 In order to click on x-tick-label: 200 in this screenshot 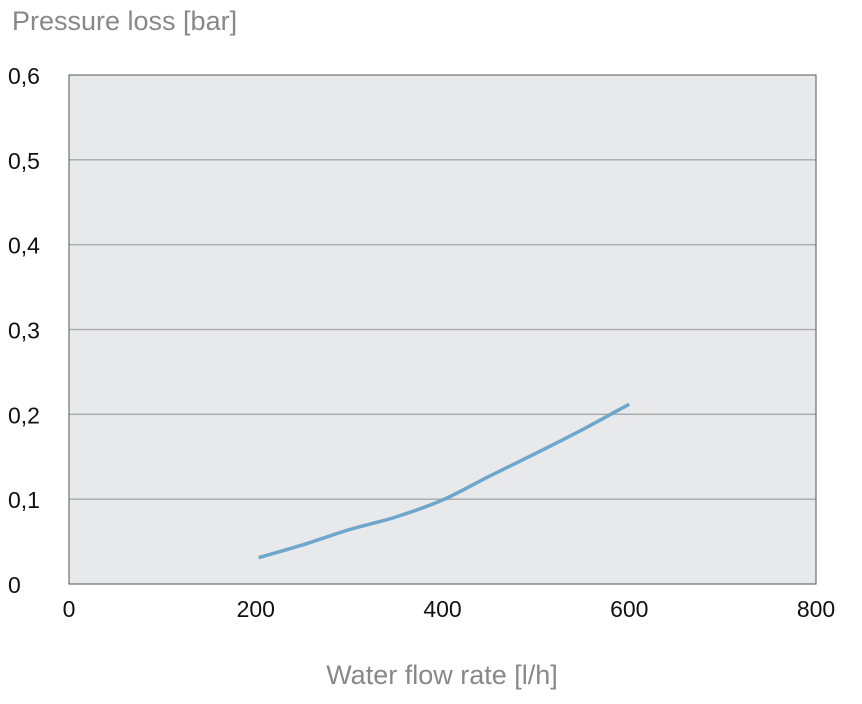, I will do `click(256, 609)`.